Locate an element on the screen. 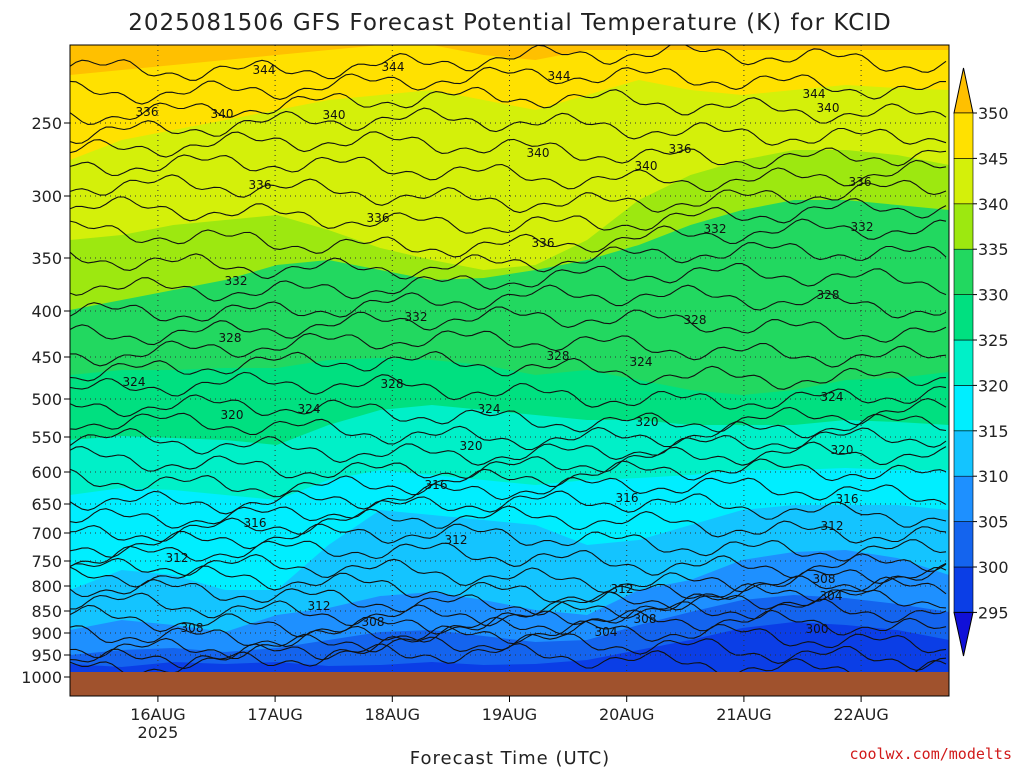 The width and height of the screenshot is (1024, 768). x-tick-label: 16AUG is located at coordinates (157, 714).